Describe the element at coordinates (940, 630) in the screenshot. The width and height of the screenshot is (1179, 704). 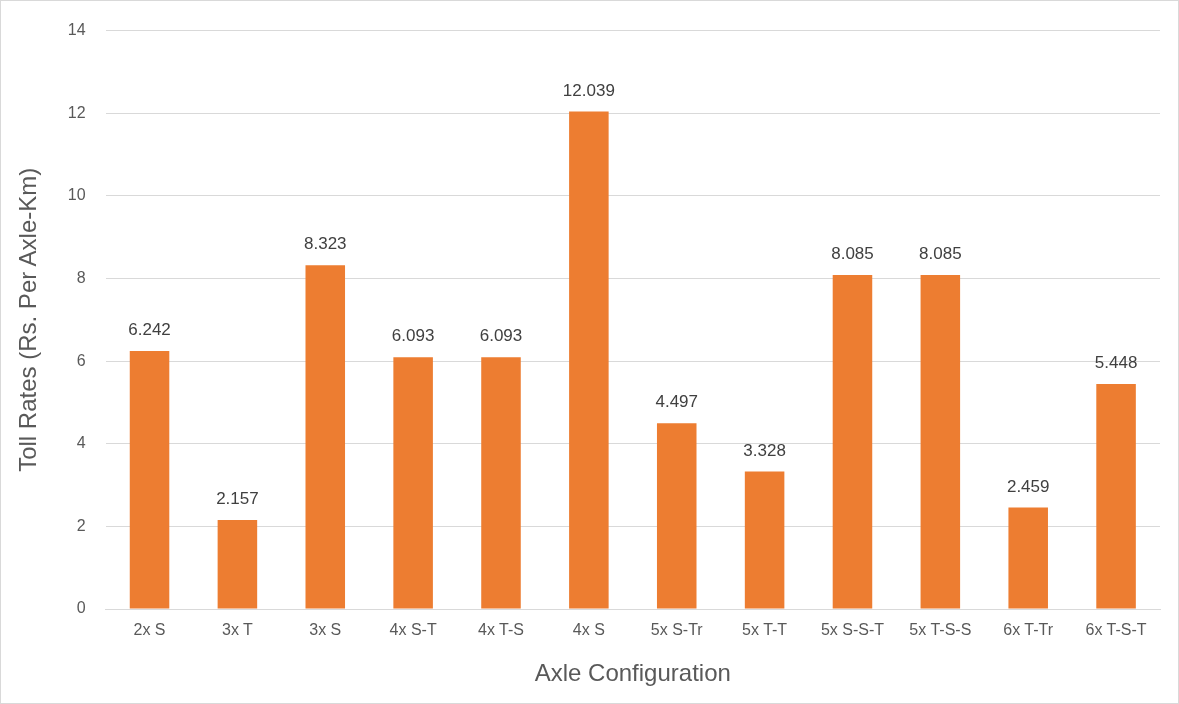
I see `x-tick-label: 5x T-S-S` at that location.